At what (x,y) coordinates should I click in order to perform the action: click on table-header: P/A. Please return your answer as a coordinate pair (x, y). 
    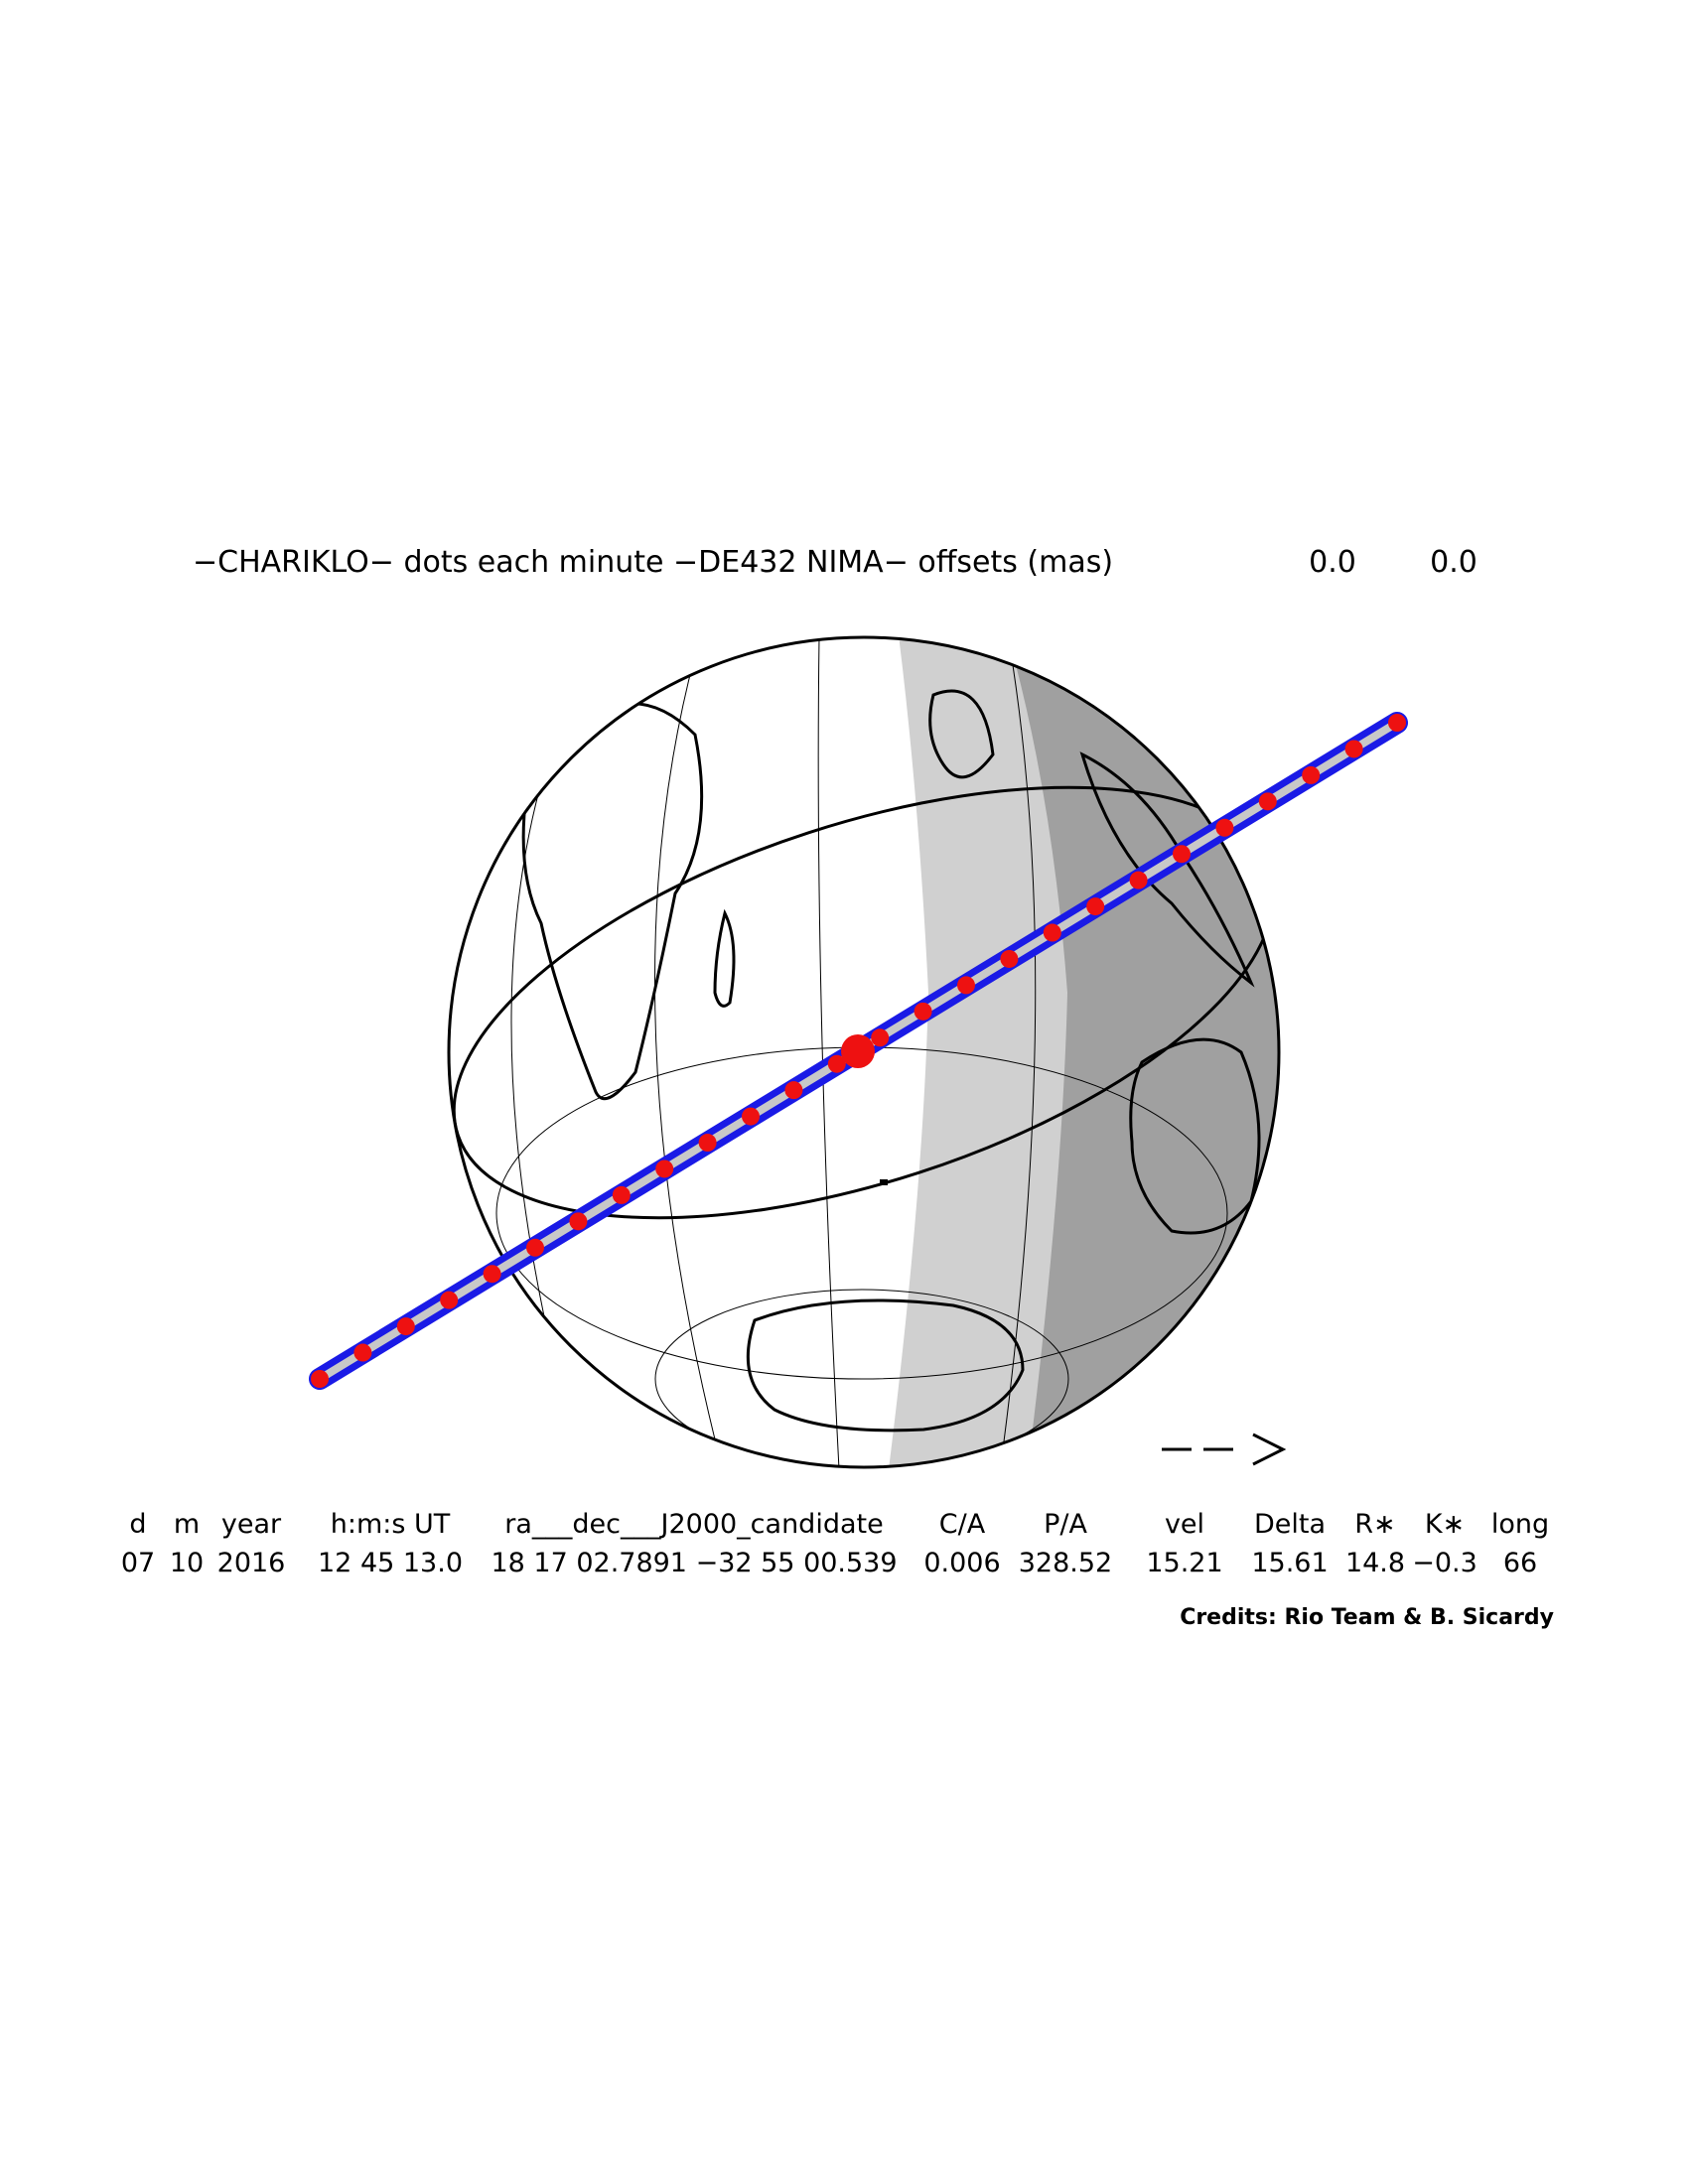
    Looking at the image, I should click on (1065, 1524).